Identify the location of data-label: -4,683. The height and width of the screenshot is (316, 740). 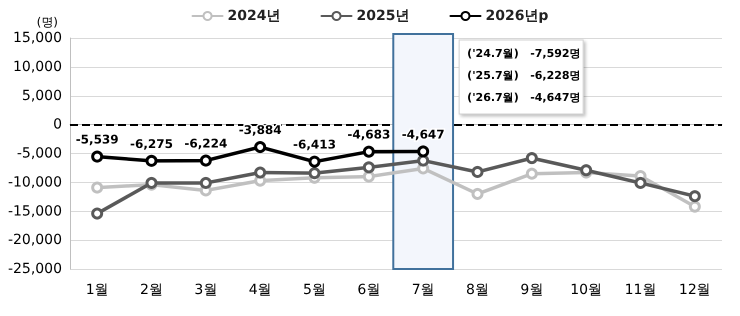
(368, 135).